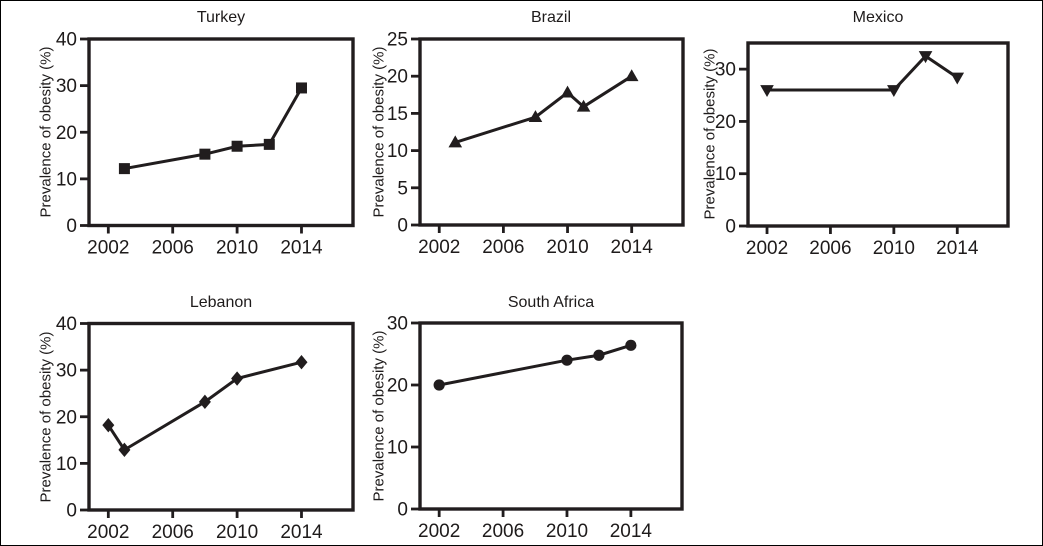 The image size is (1043, 546). I want to click on chart-title-lebanon: Lebanon, so click(221, 302).